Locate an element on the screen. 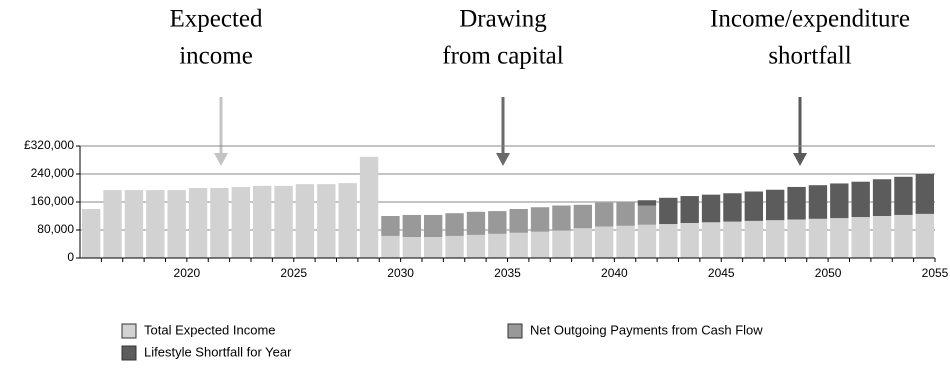  legend-label: Net Outgoing Payments from Cash Flow is located at coordinates (646, 329).